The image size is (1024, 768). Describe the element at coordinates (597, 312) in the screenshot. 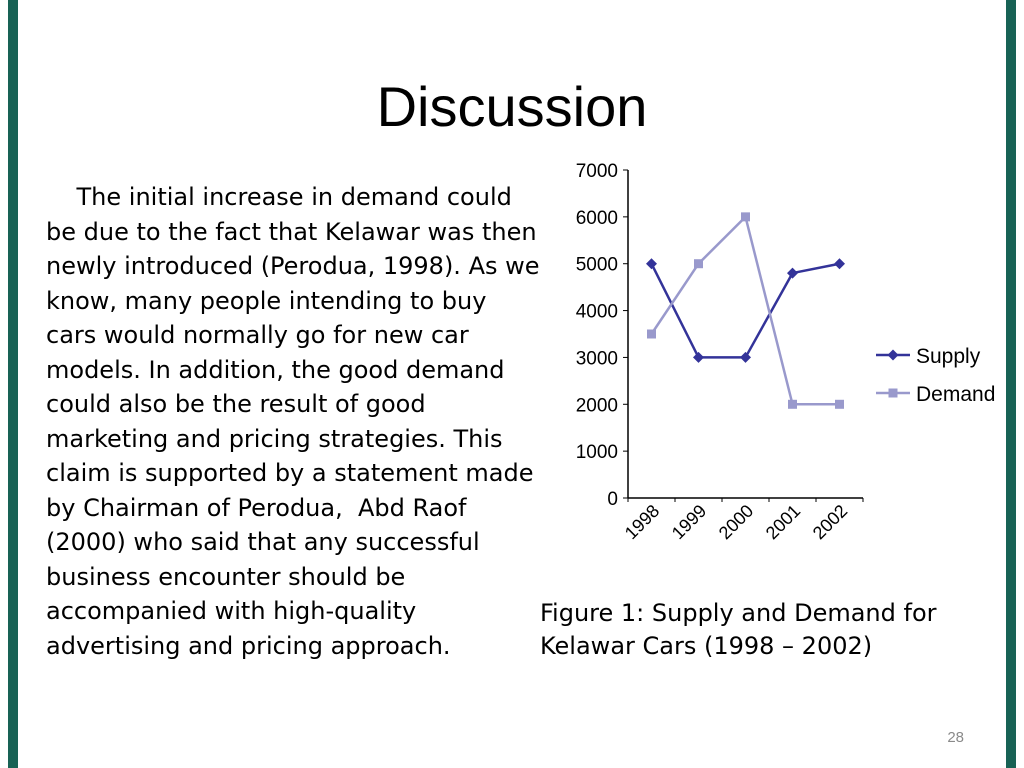

I see `svg-text: 4000` at that location.